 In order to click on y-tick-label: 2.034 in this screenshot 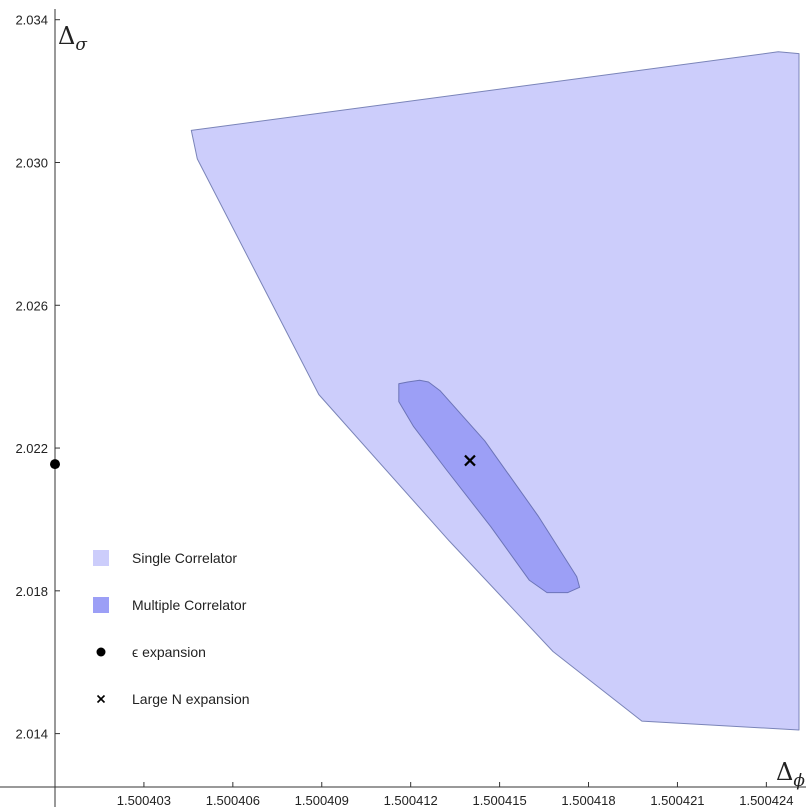, I will do `click(31, 20)`.